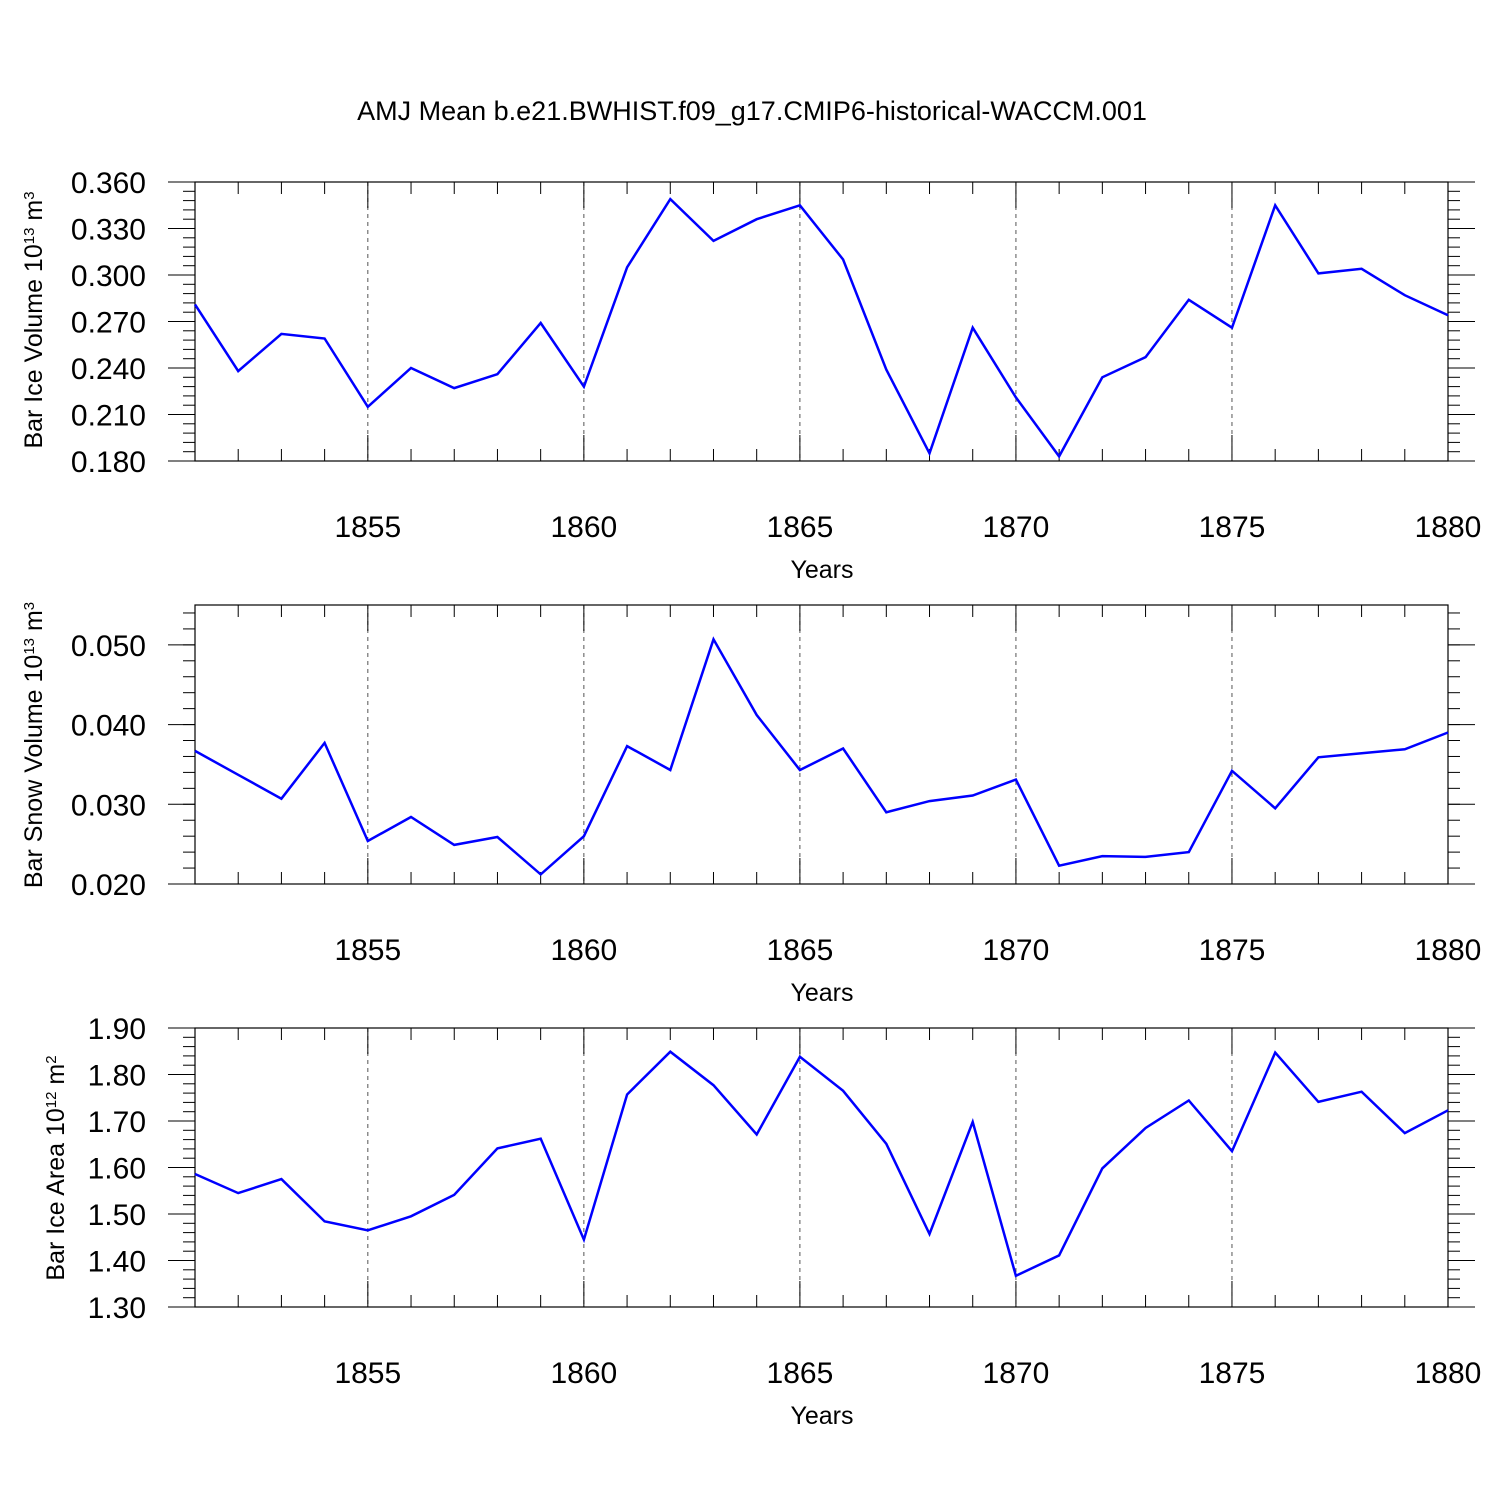 The image size is (1500, 1500). I want to click on panel-3-x-tick-label-1880: 1880, so click(1448, 1373).